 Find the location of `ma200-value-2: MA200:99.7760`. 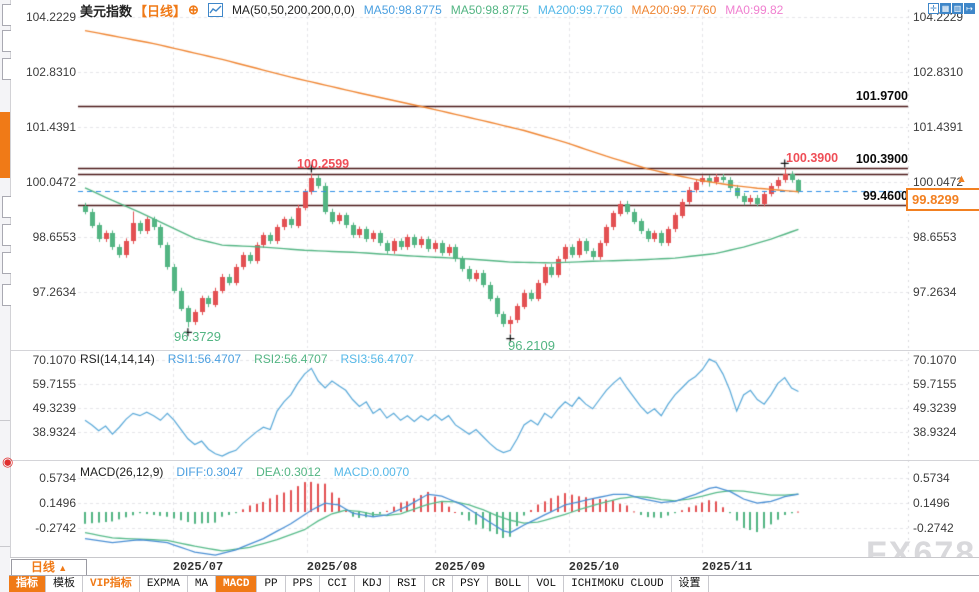

ma200-value-2: MA200:99.7760 is located at coordinates (674, 10).